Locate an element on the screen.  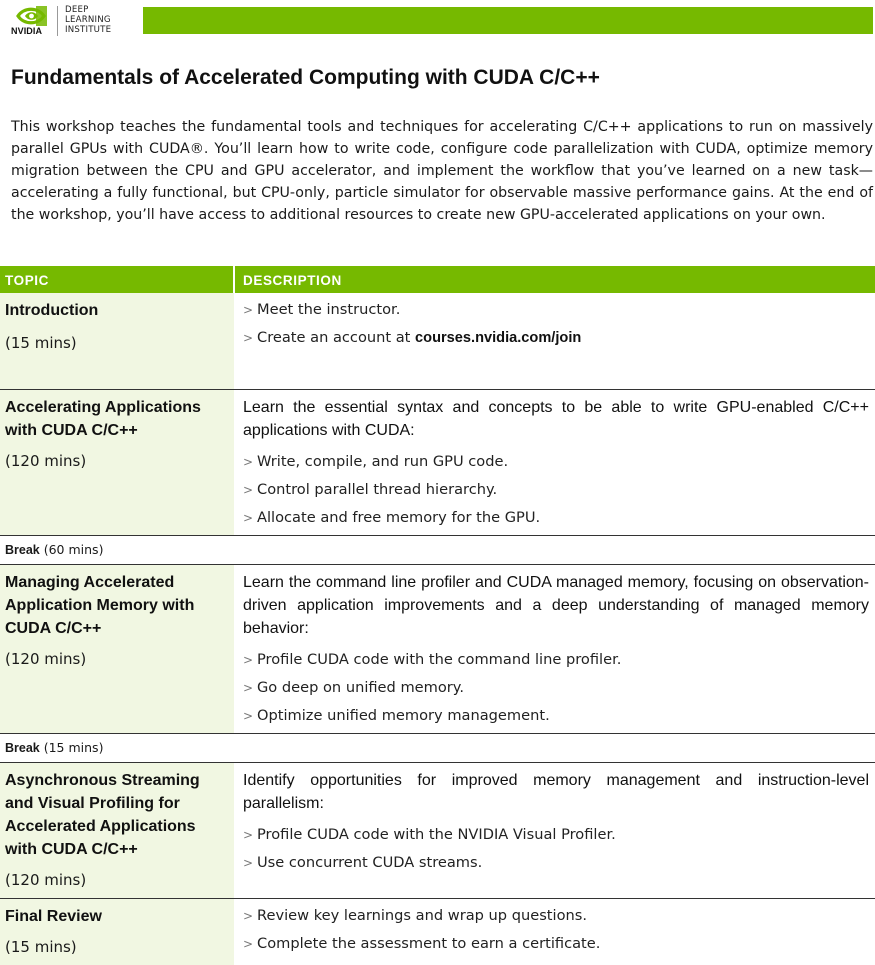
join-link: courses.nvidia.com/join is located at coordinates (498, 338).